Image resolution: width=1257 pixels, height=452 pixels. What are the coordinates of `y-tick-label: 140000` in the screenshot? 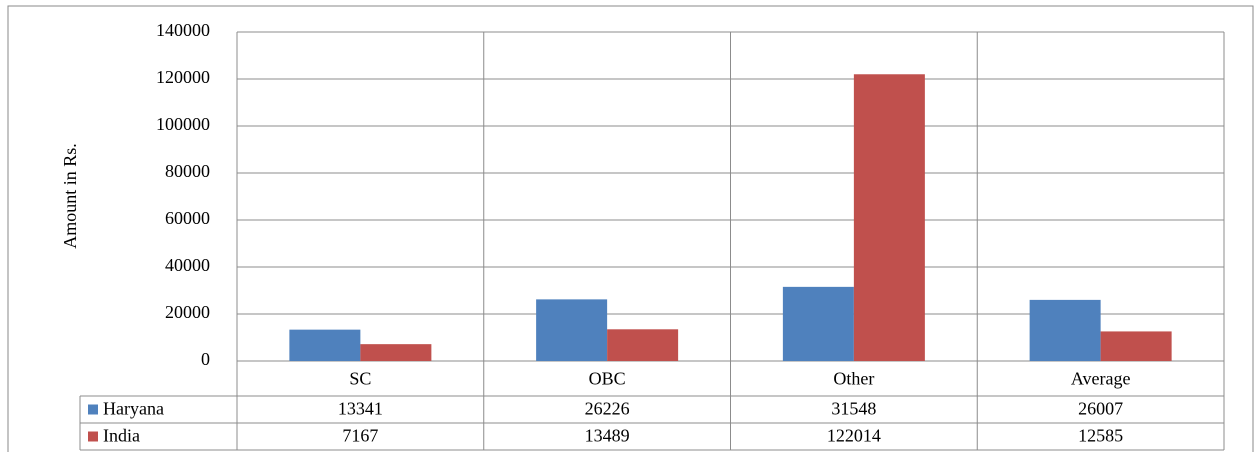 It's located at (183, 30).